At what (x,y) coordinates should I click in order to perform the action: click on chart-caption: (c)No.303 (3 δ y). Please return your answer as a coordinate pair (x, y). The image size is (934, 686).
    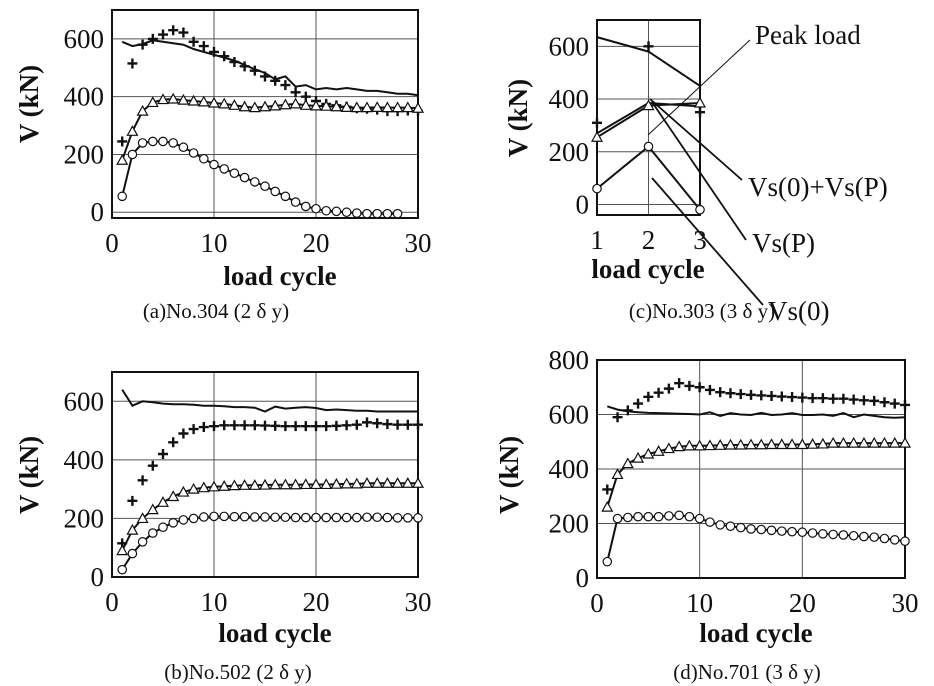
    Looking at the image, I should click on (702, 311).